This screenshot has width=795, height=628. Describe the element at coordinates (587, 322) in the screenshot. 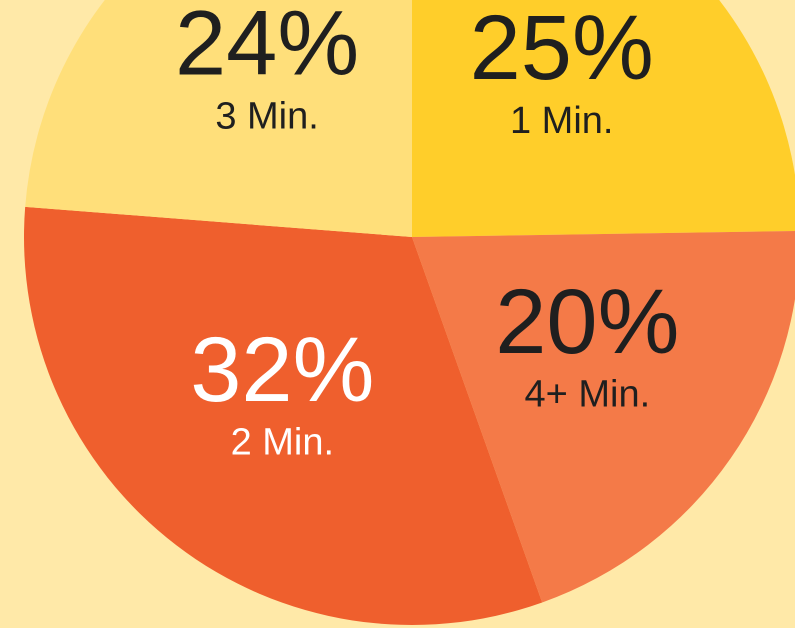

I see `slice-value-label: 20%` at that location.